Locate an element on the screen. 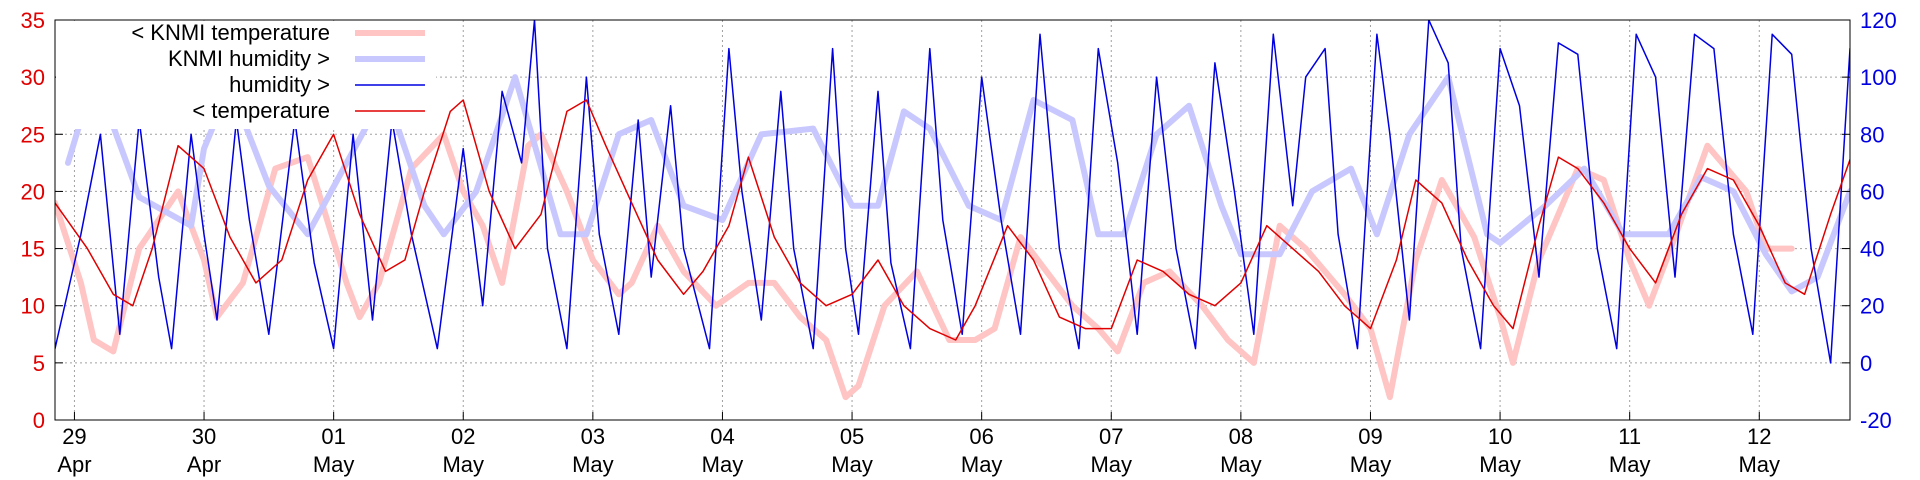 Image resolution: width=1920 pixels, height=480 pixels. x-tick-day-label: 11 is located at coordinates (1629, 436).